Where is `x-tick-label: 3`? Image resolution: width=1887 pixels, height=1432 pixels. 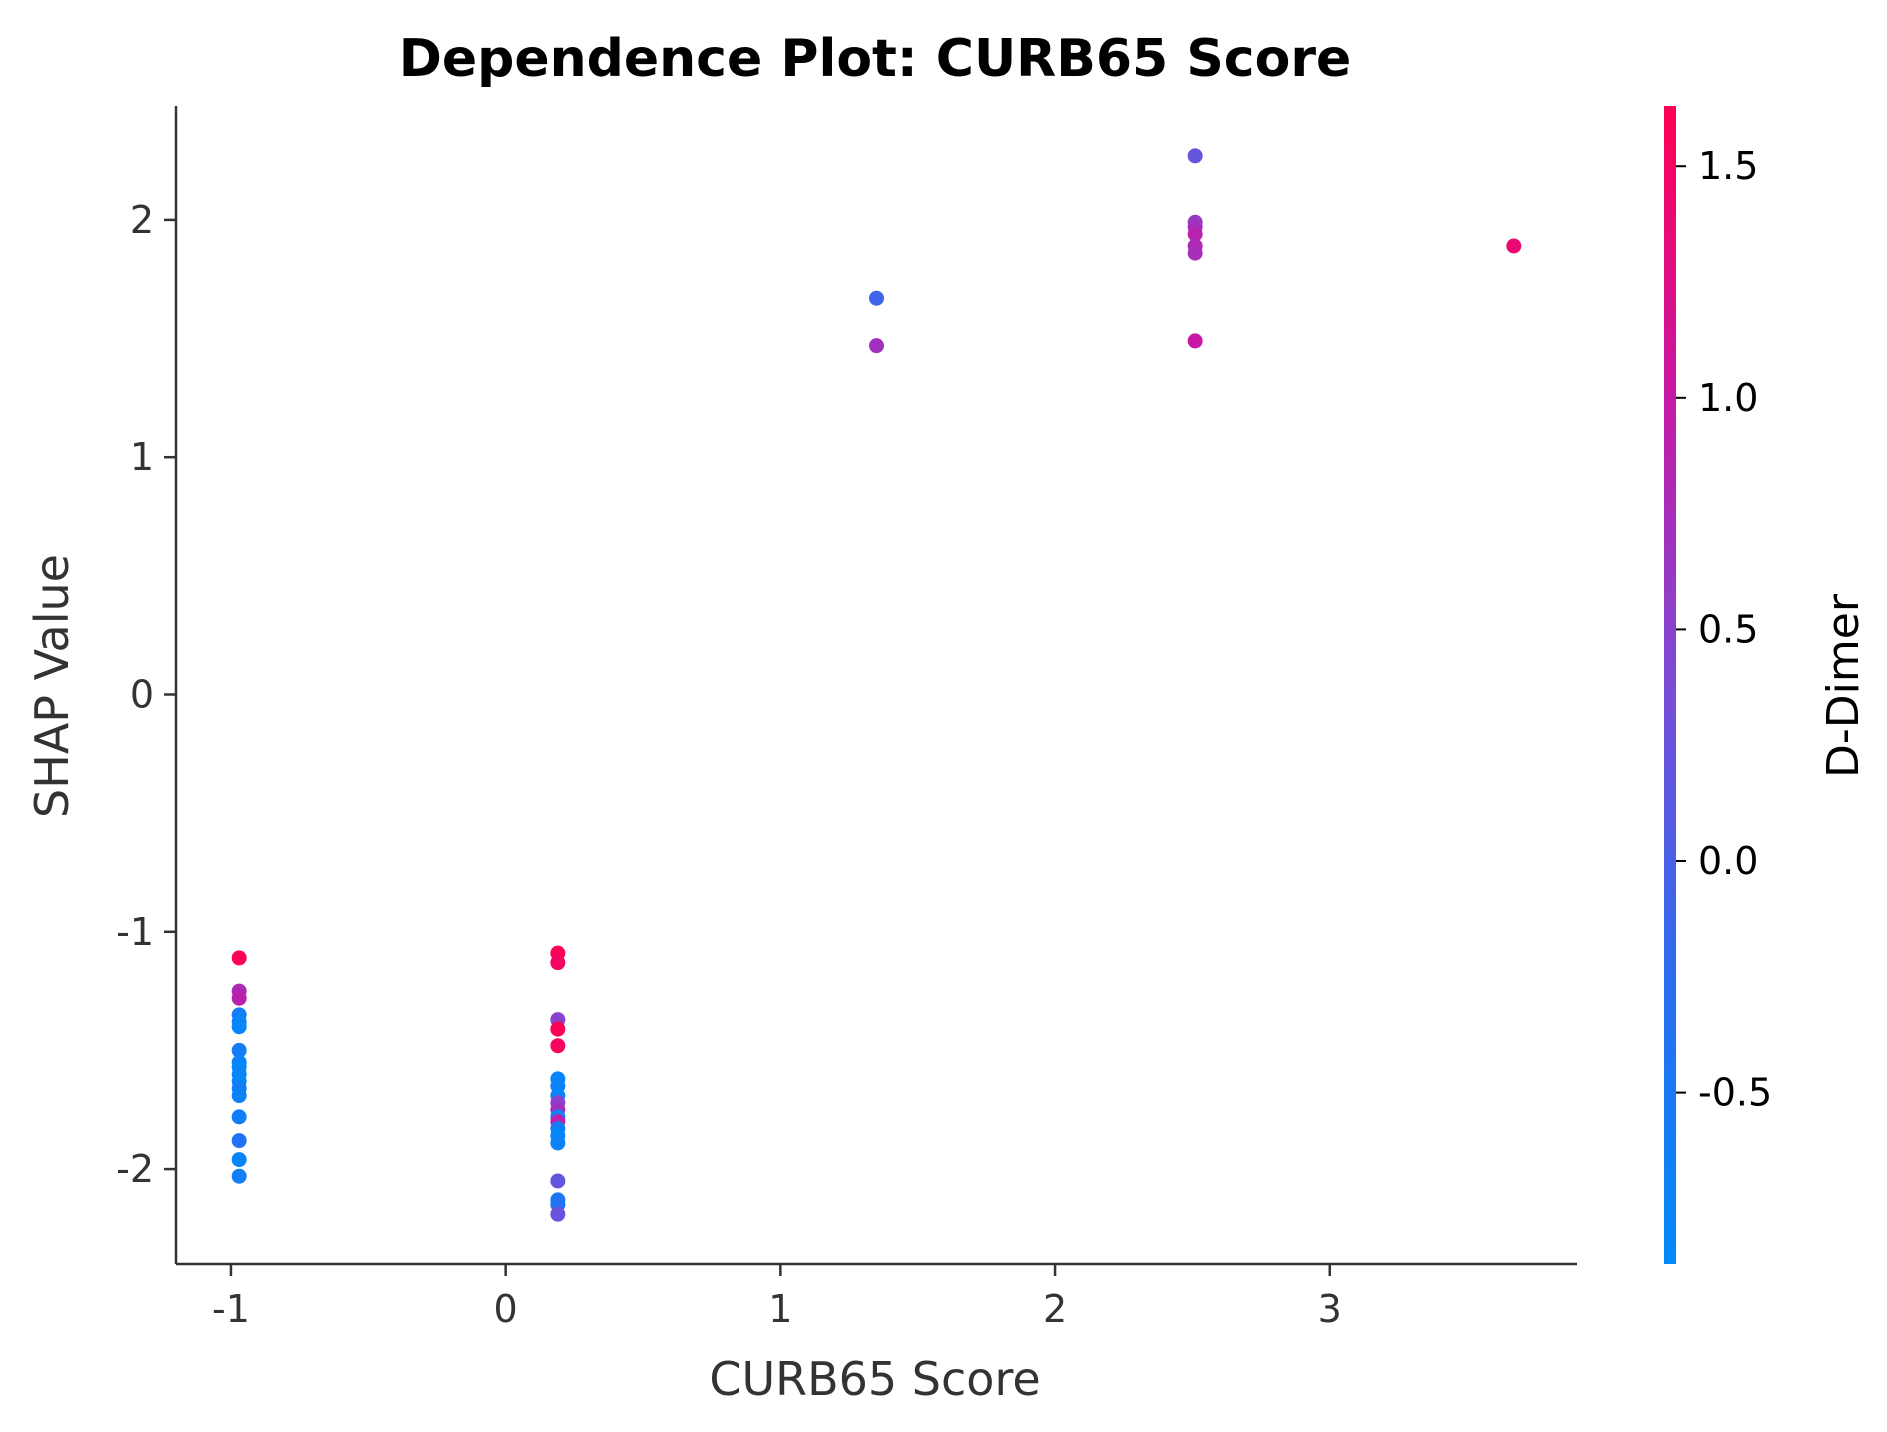 x-tick-label: 3 is located at coordinates (1330, 1309).